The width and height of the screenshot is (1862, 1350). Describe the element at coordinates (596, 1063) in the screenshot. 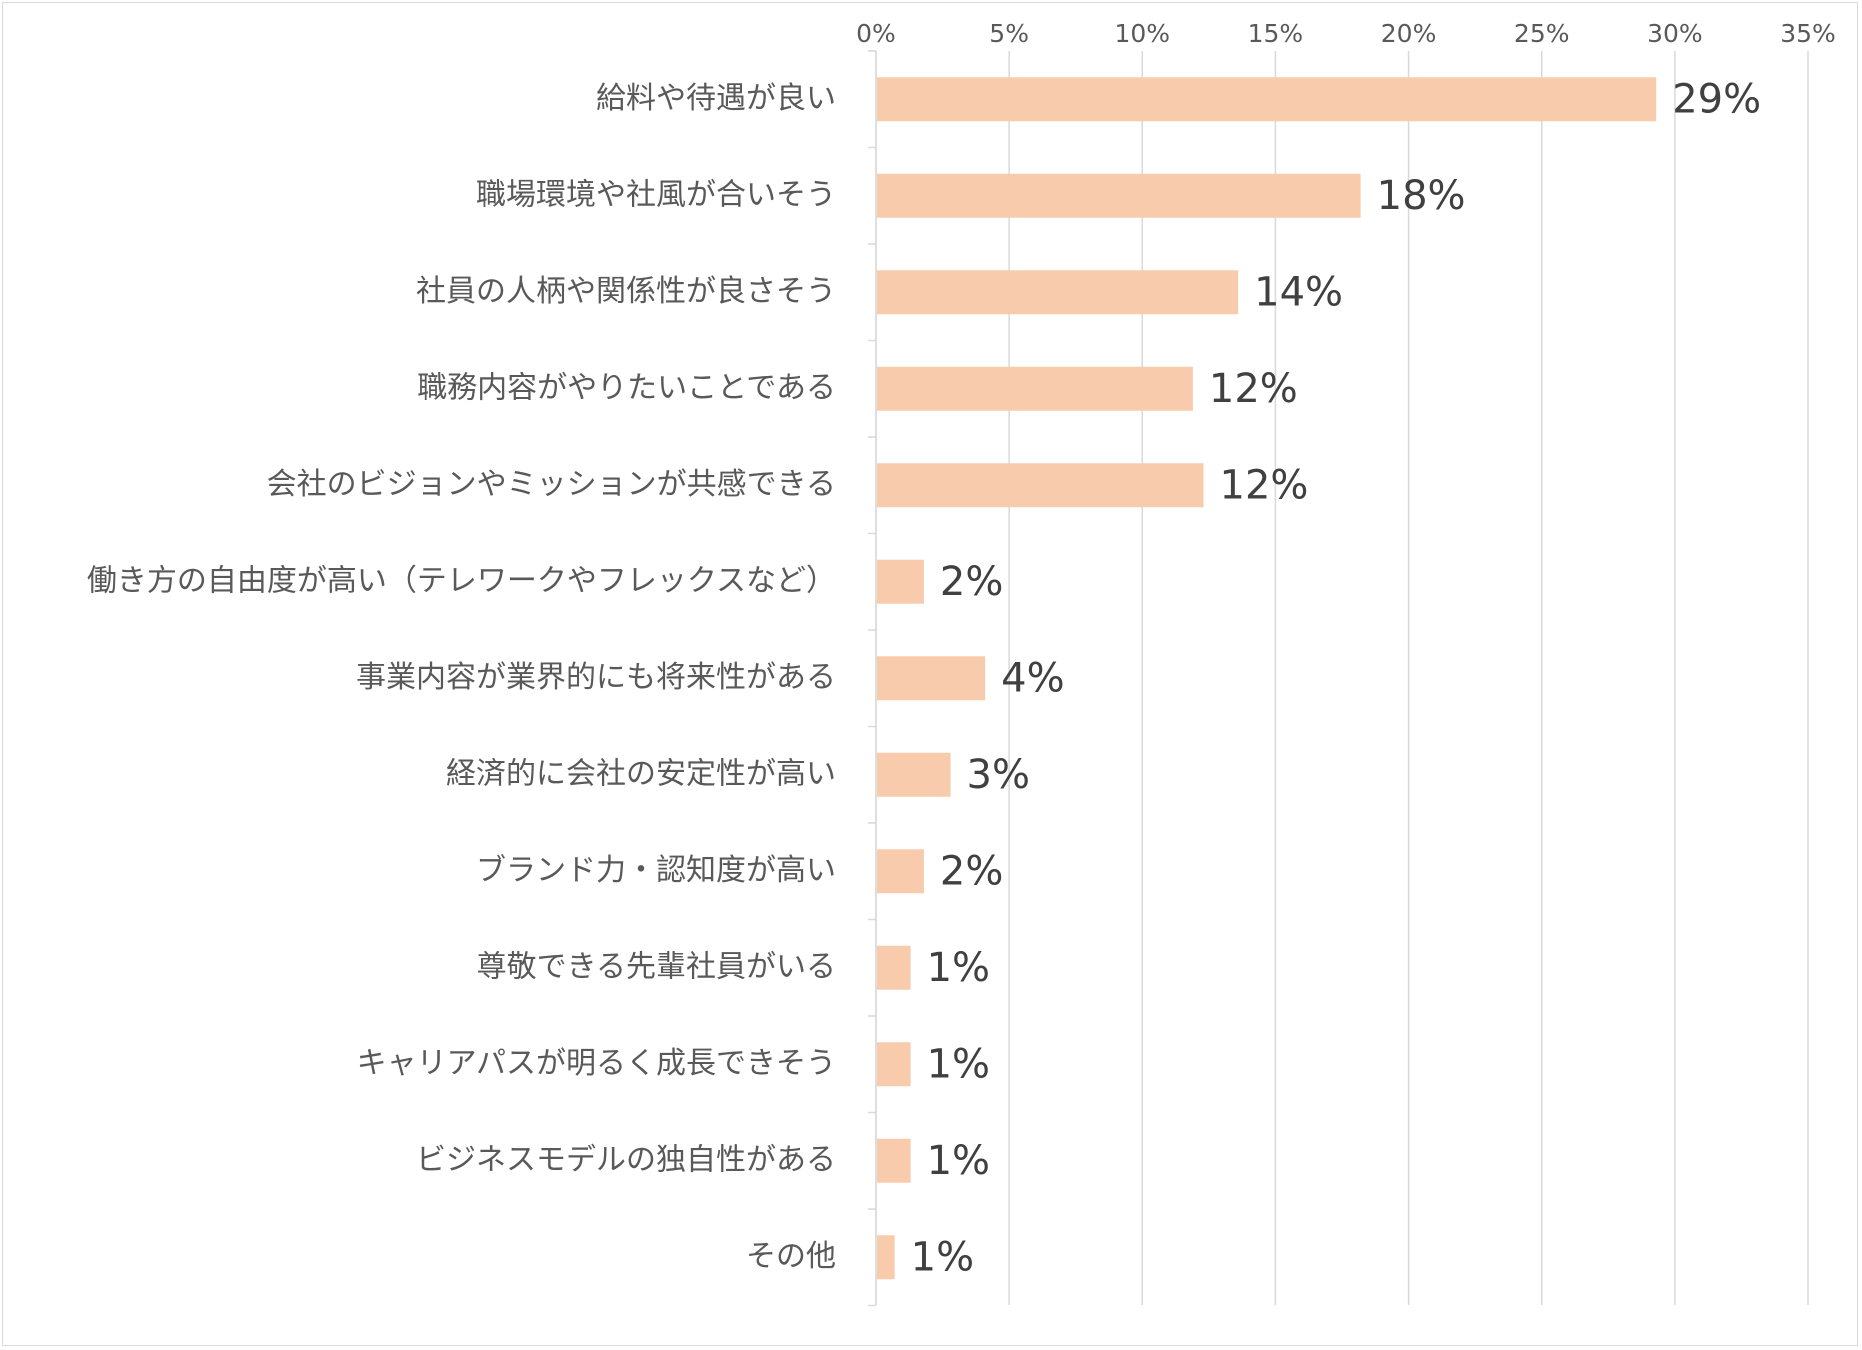

I see `category-label: キャリアパスが明るく成長できそう` at that location.